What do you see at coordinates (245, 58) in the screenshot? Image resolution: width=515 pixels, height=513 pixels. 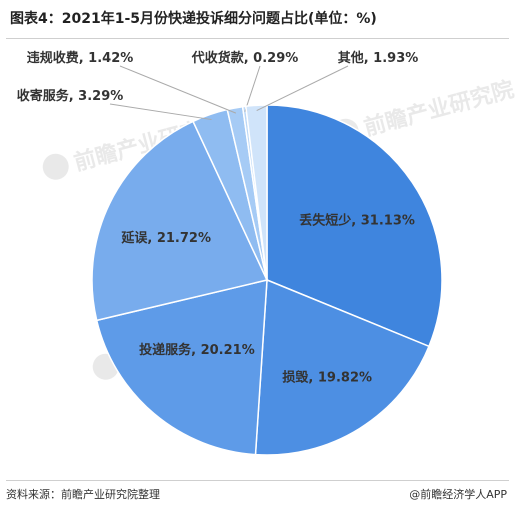 I see `slice-label: 代收货款, 0.29%` at bounding box center [245, 58].